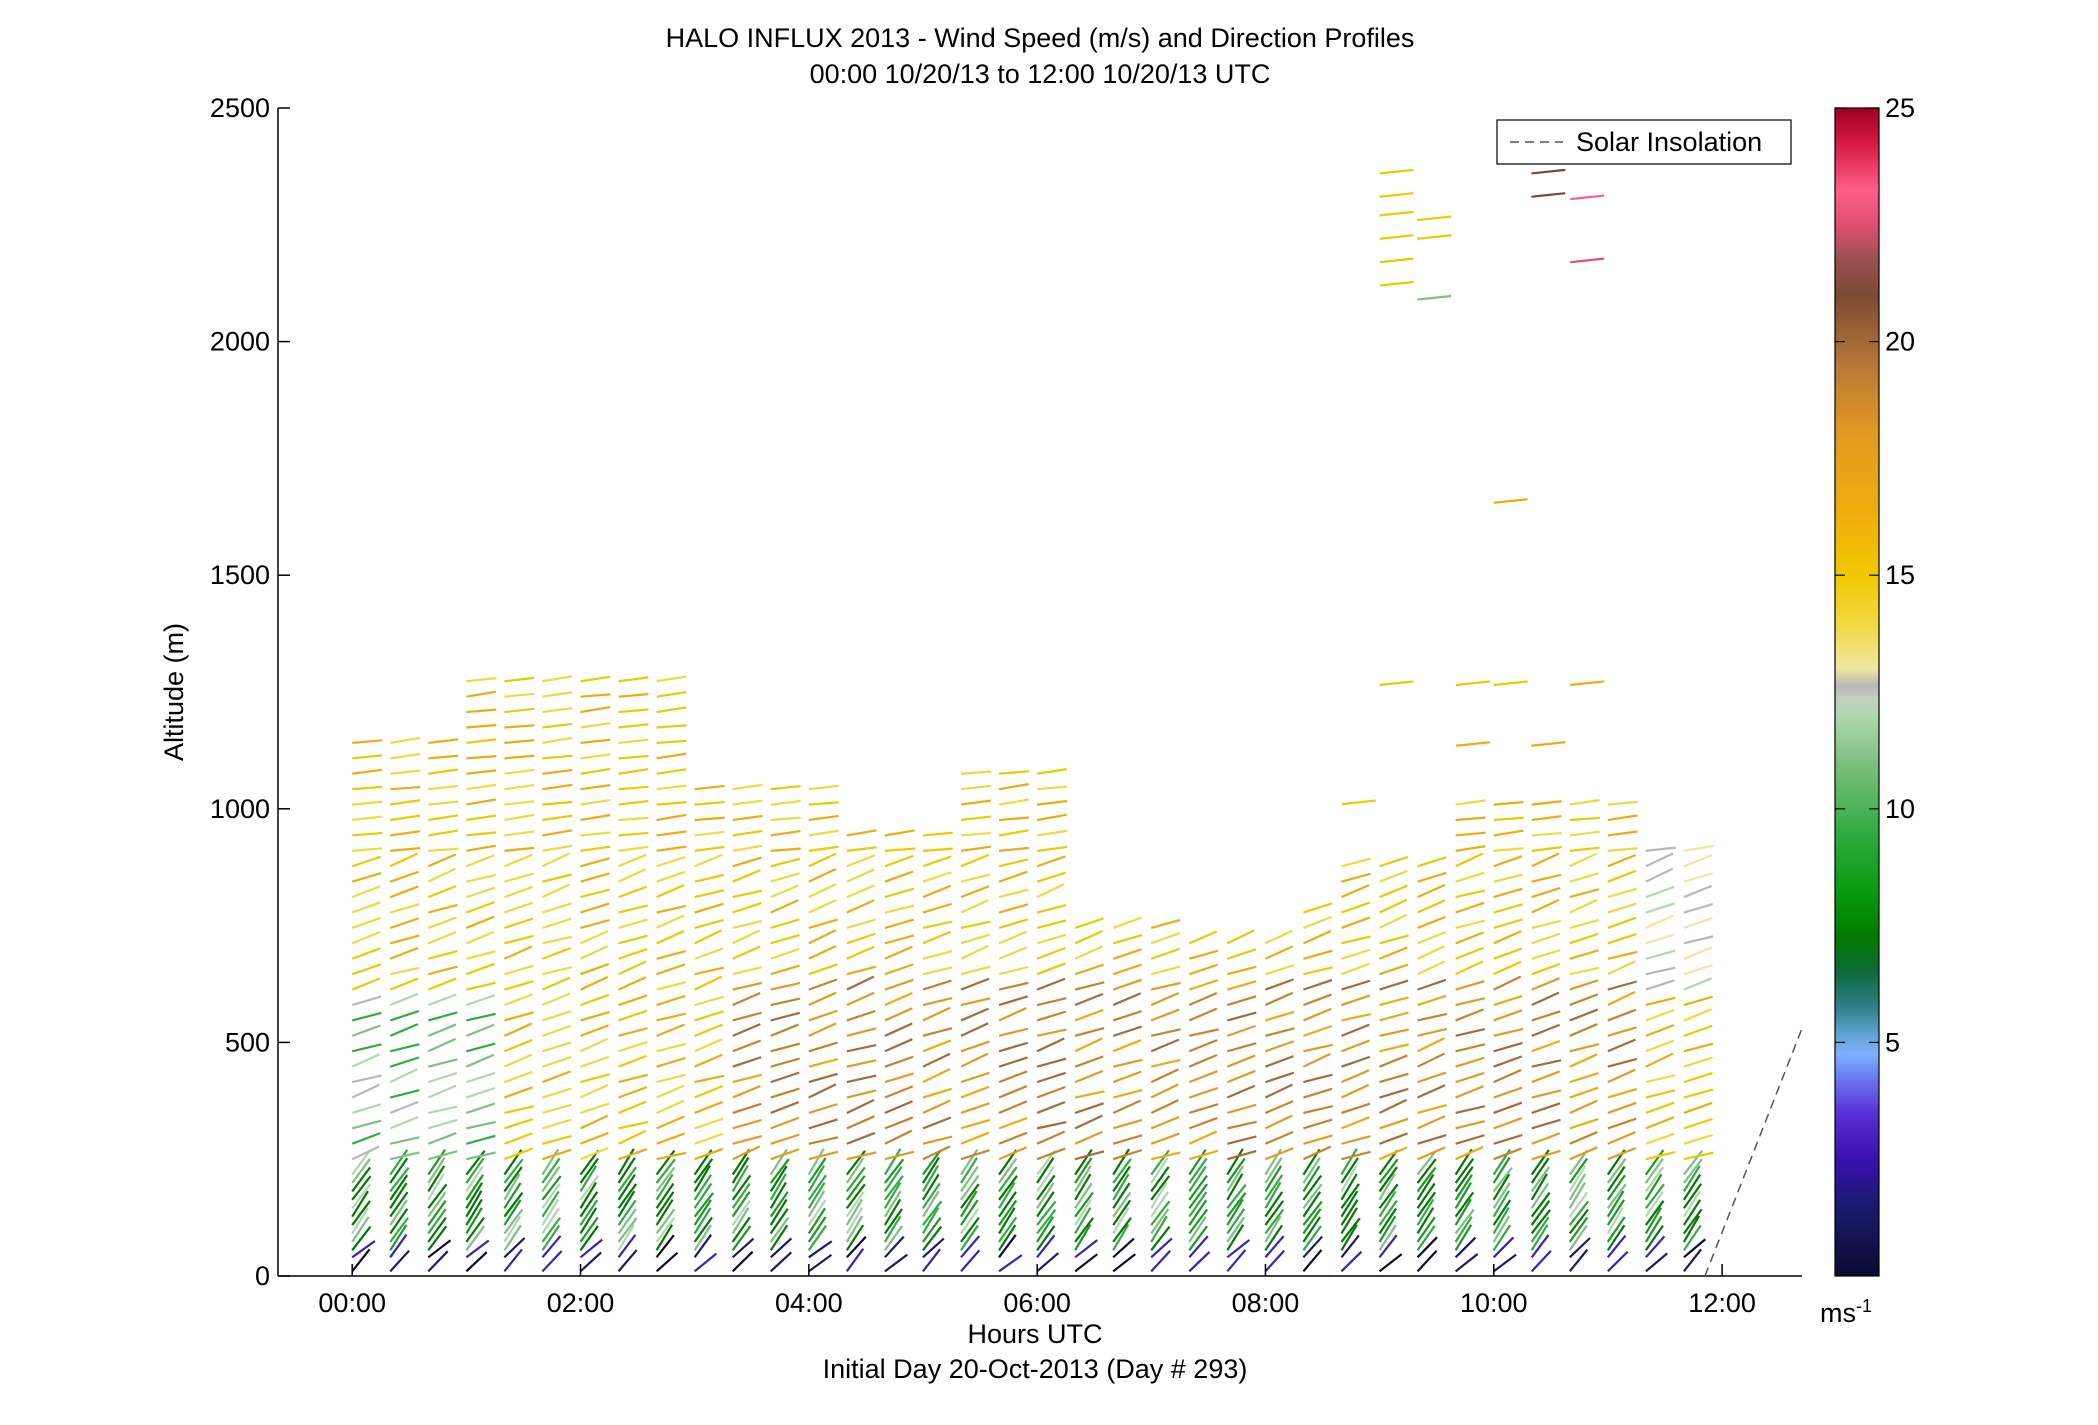  I want to click on x-tick-label: 12:00, so click(1722, 1303).